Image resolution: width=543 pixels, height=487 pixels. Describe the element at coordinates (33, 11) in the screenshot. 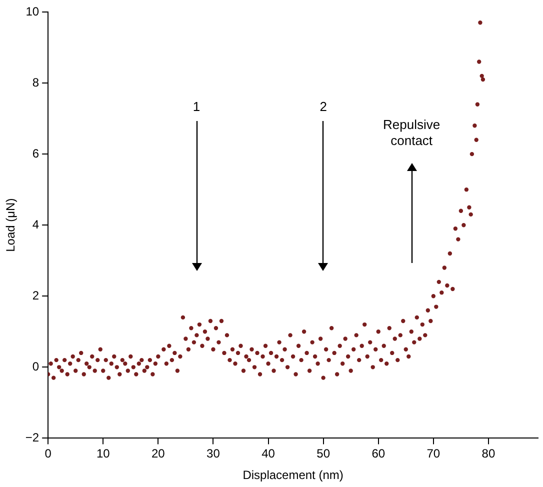

I see `y-tick-label: 10` at that location.